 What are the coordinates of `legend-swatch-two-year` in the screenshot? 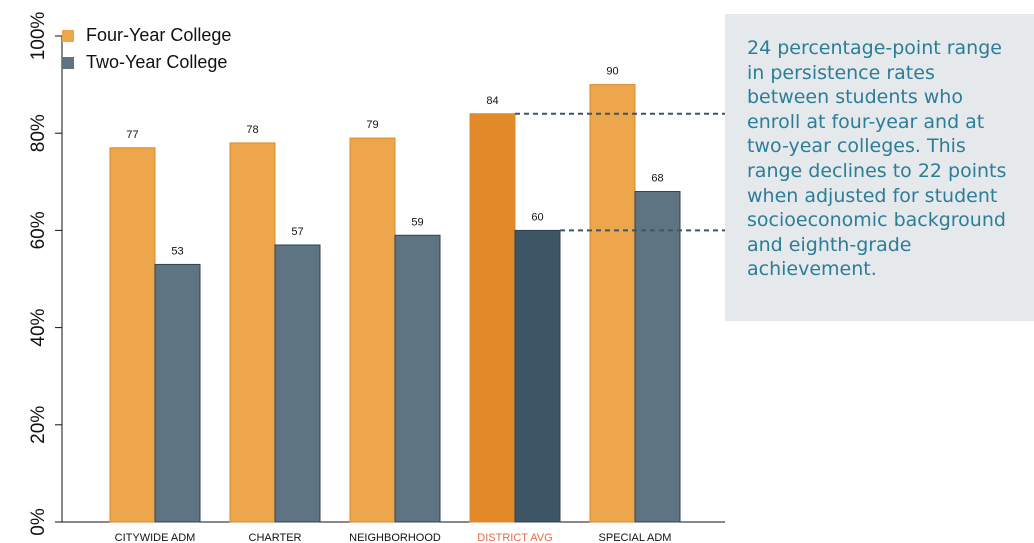 It's located at (68, 62).